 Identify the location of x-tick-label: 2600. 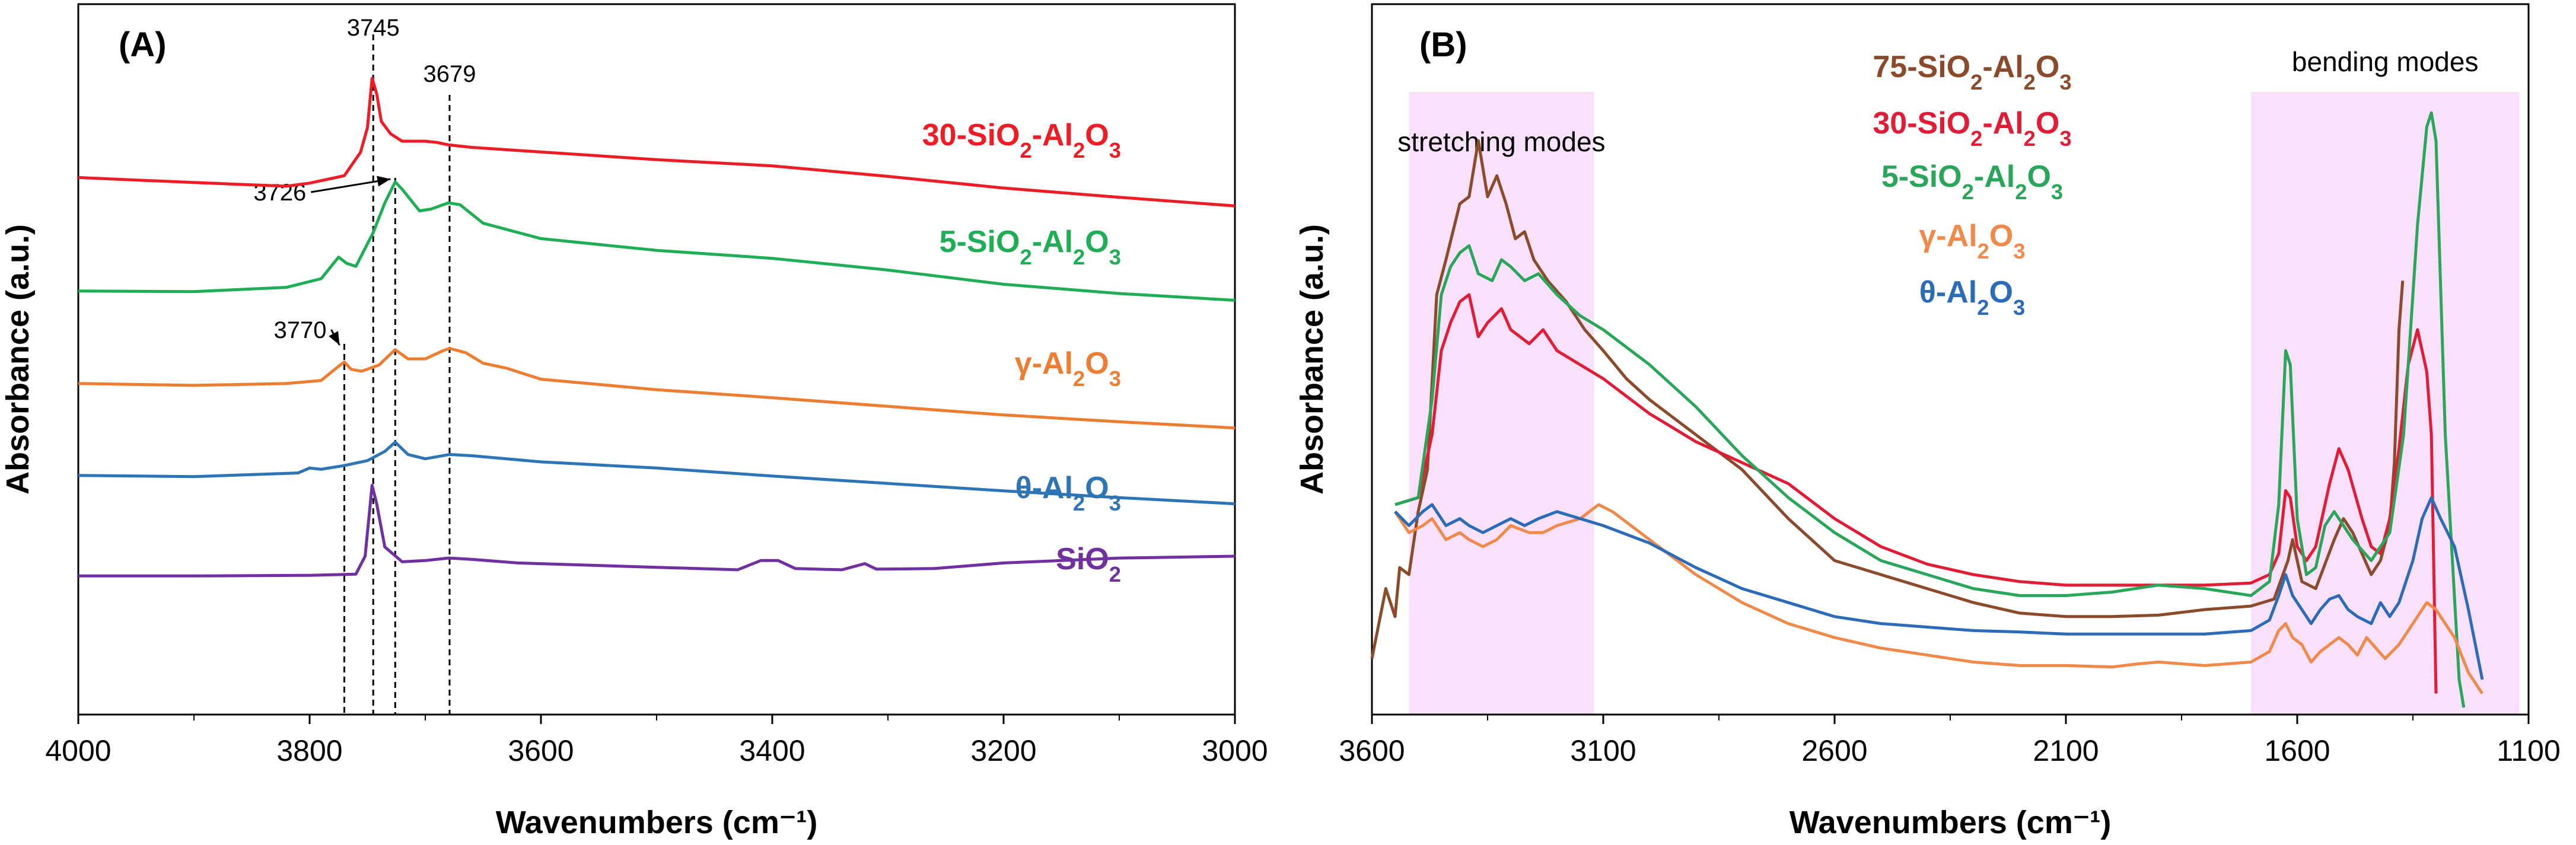
(1834, 750).